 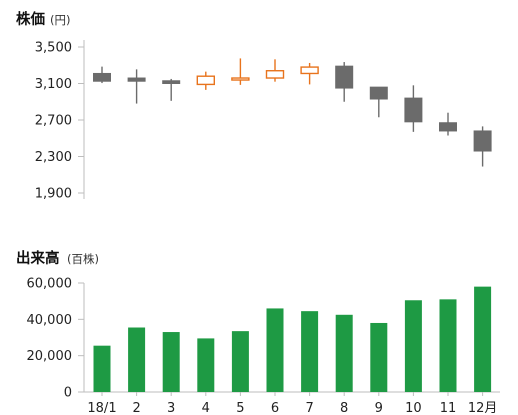 What do you see at coordinates (292, 403) in the screenshot?
I see `x-axis-ticks: 18/1 2 3 4 5 6 7 8 9 10 11 12月` at bounding box center [292, 403].